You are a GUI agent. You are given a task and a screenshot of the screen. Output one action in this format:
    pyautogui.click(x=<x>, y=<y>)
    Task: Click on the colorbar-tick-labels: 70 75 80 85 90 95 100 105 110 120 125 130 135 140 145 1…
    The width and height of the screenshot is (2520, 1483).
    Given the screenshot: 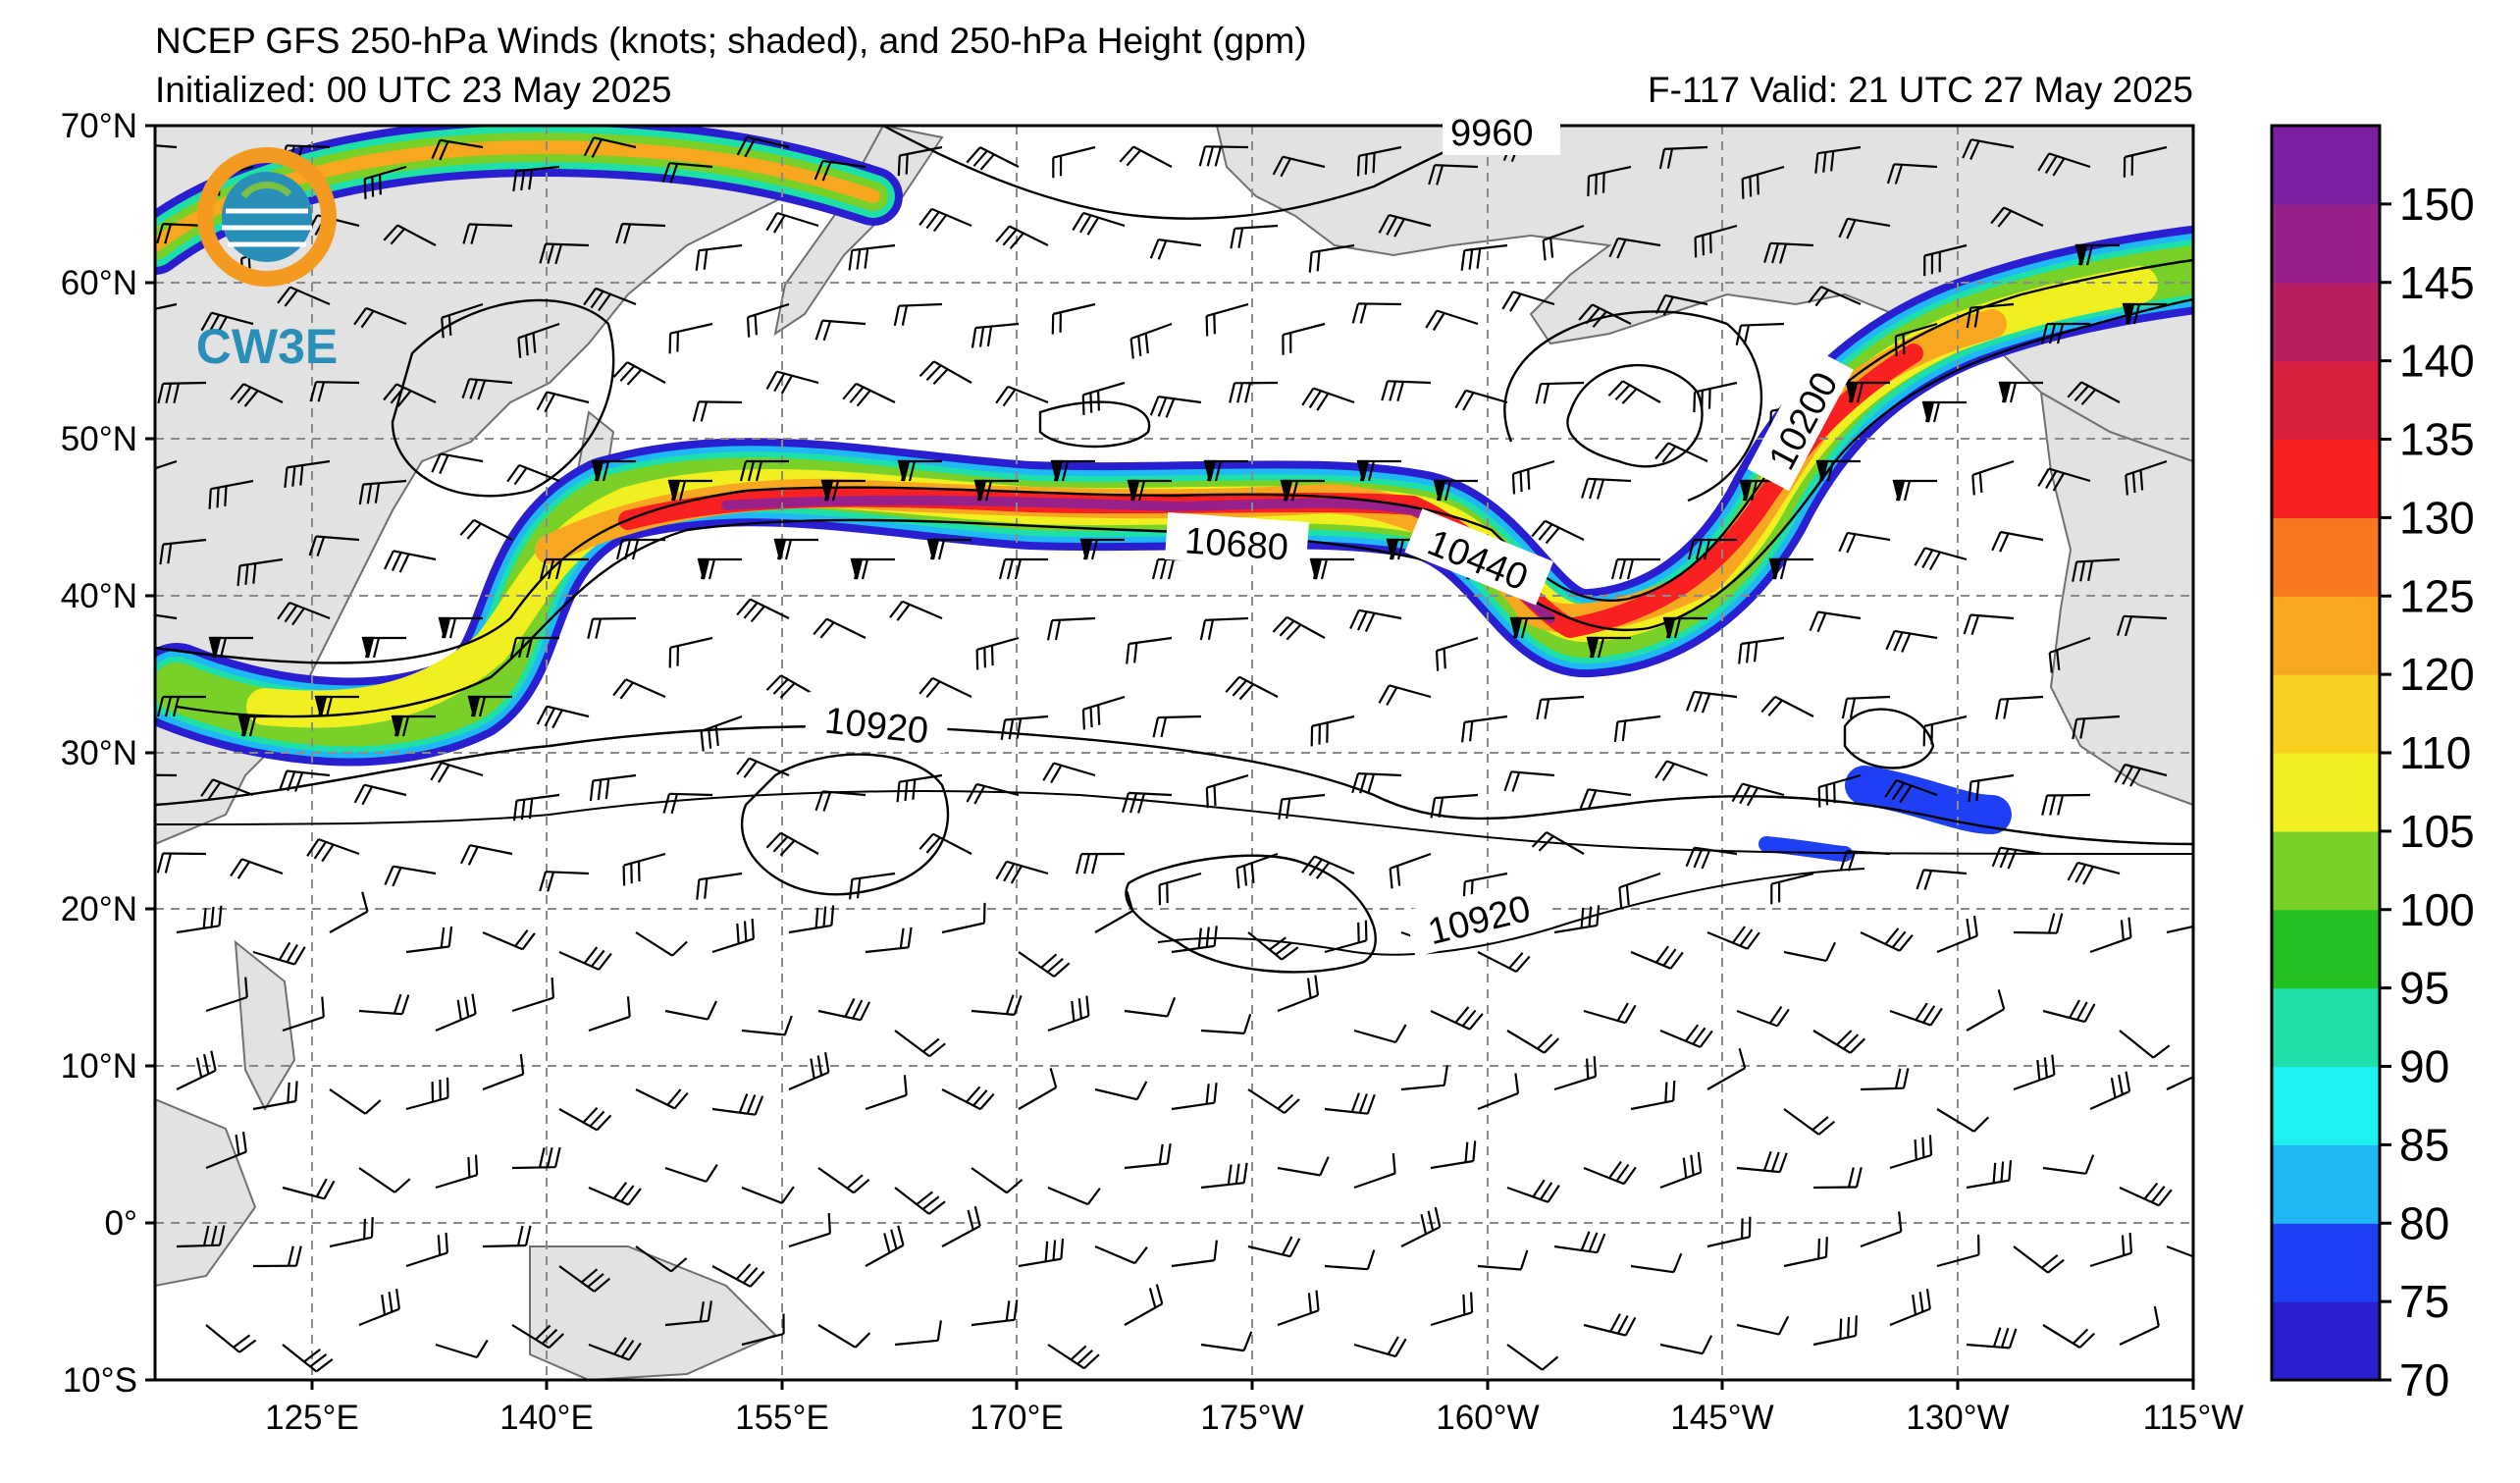 What is the action you would take?
    pyautogui.click(x=2427, y=792)
    